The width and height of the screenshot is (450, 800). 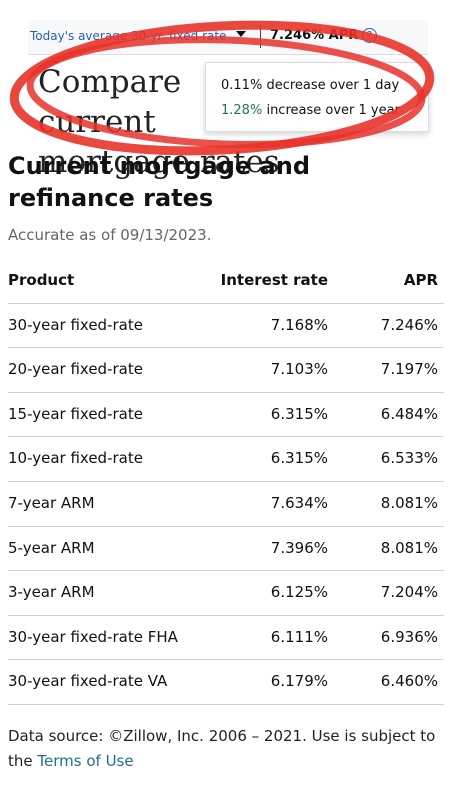 What do you see at coordinates (409, 636) in the screenshot?
I see `table-cell: 6.936%` at bounding box center [409, 636].